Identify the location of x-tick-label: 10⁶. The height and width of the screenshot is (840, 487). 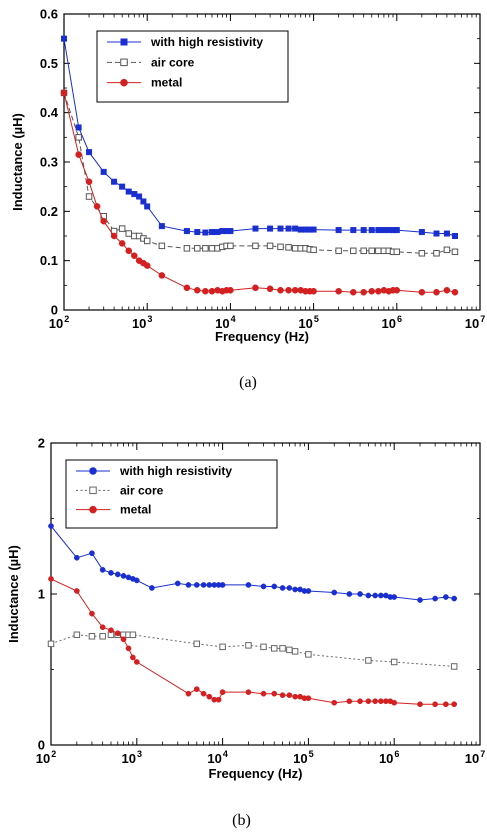
(392, 322).